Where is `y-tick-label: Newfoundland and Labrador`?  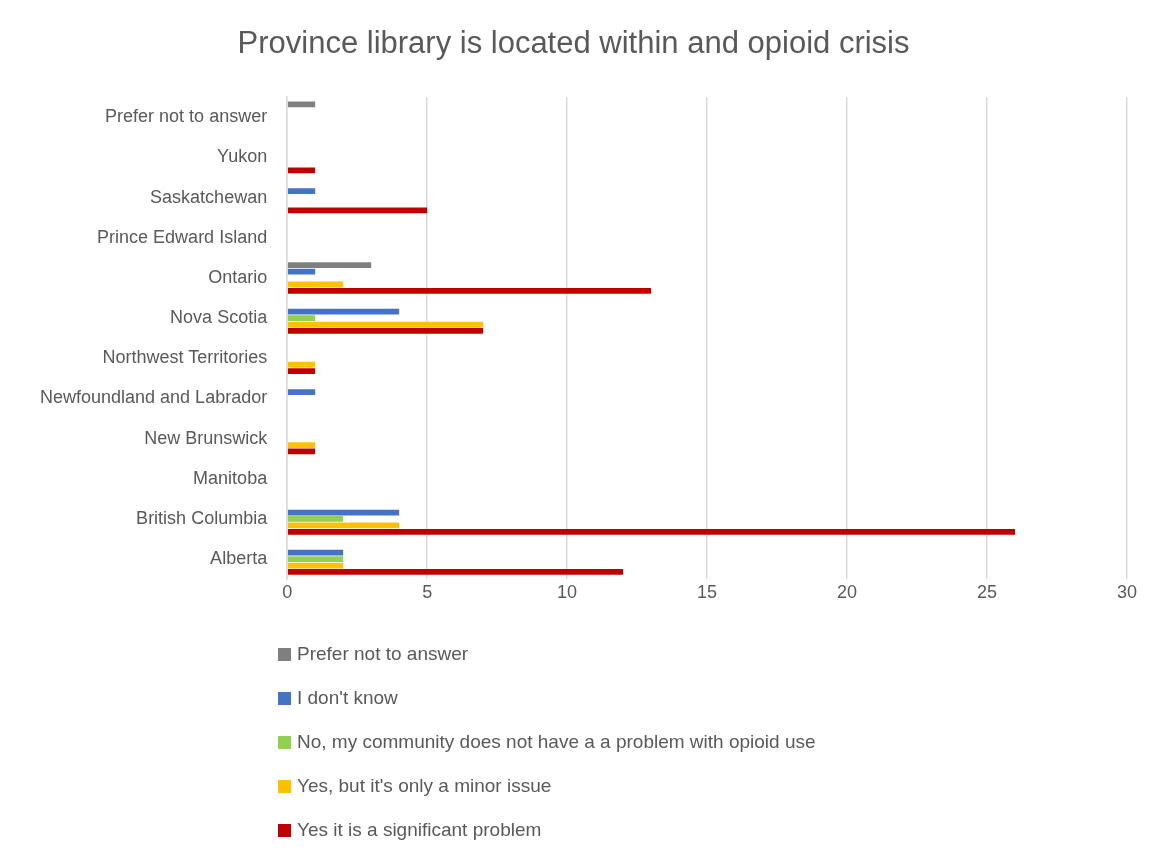
y-tick-label: Newfoundland and Labrador is located at coordinates (154, 397).